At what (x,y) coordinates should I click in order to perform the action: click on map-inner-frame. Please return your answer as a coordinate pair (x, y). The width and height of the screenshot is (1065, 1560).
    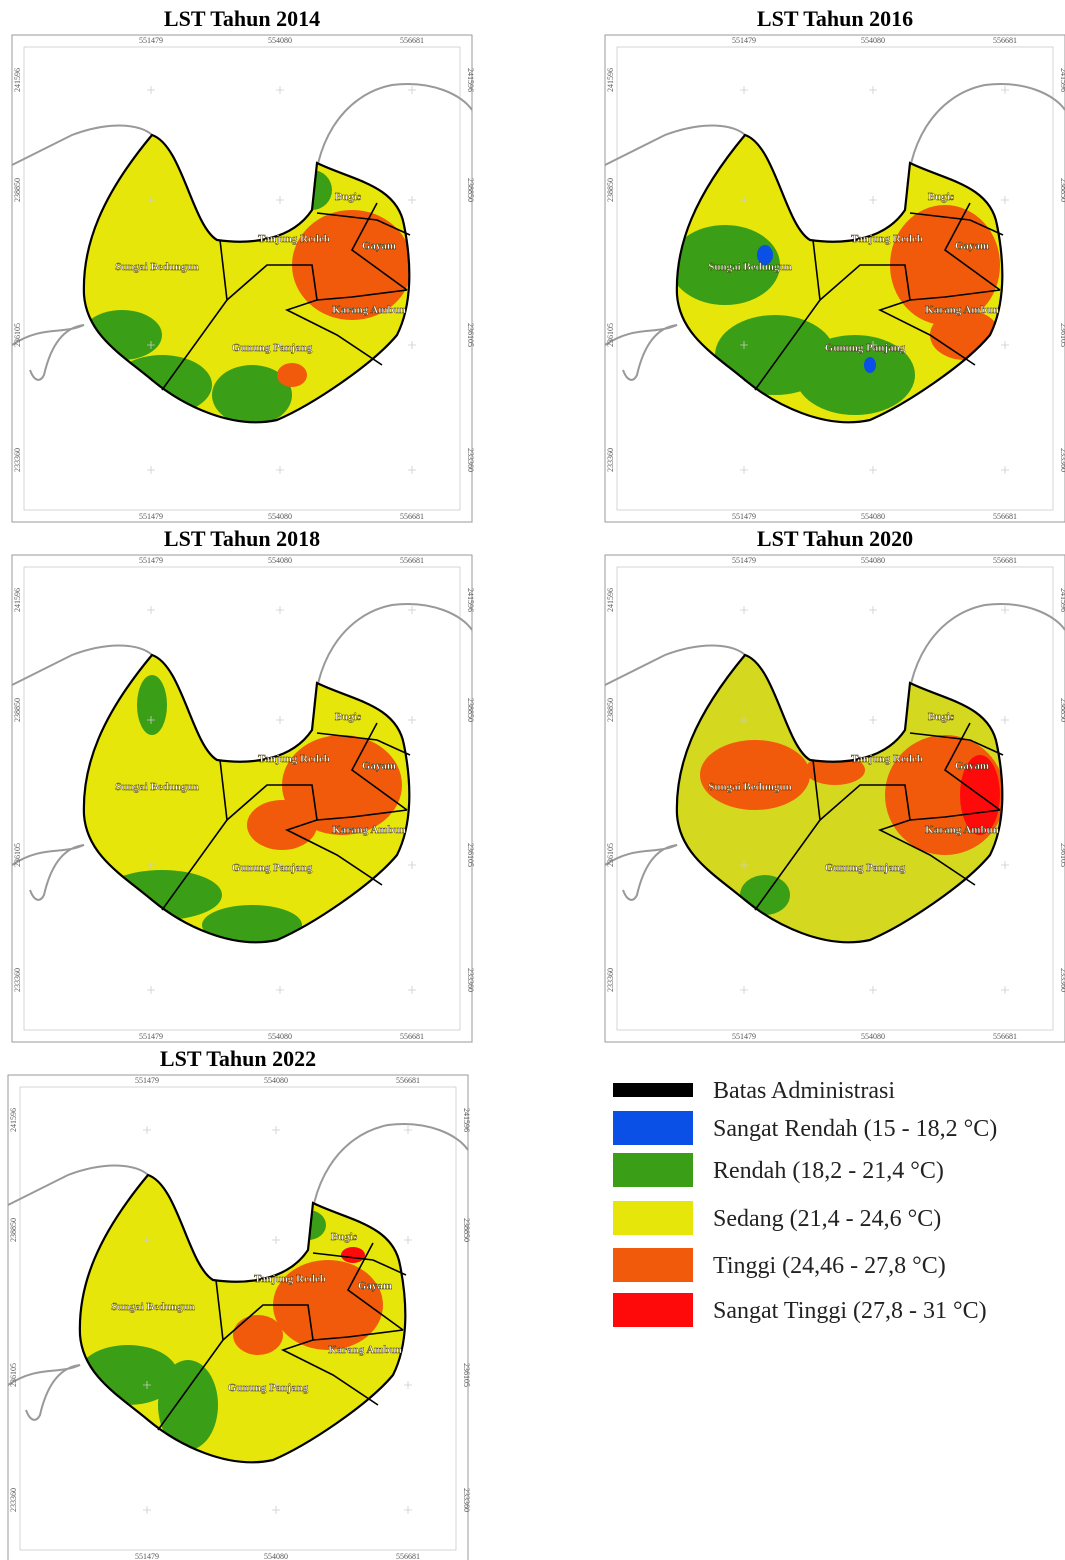
    Looking at the image, I should click on (242, 278).